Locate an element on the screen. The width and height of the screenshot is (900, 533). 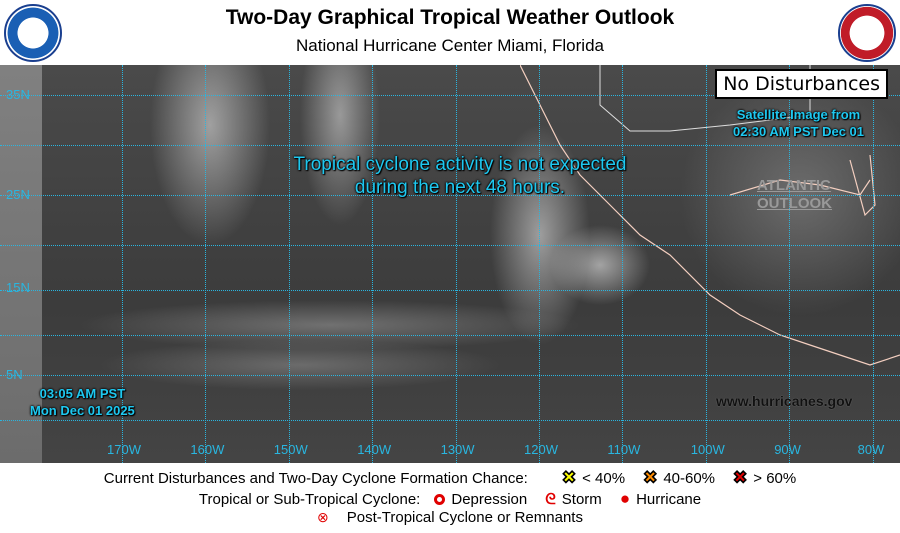
atlantic-line1: ATLANTIC is located at coordinates (794, 185).